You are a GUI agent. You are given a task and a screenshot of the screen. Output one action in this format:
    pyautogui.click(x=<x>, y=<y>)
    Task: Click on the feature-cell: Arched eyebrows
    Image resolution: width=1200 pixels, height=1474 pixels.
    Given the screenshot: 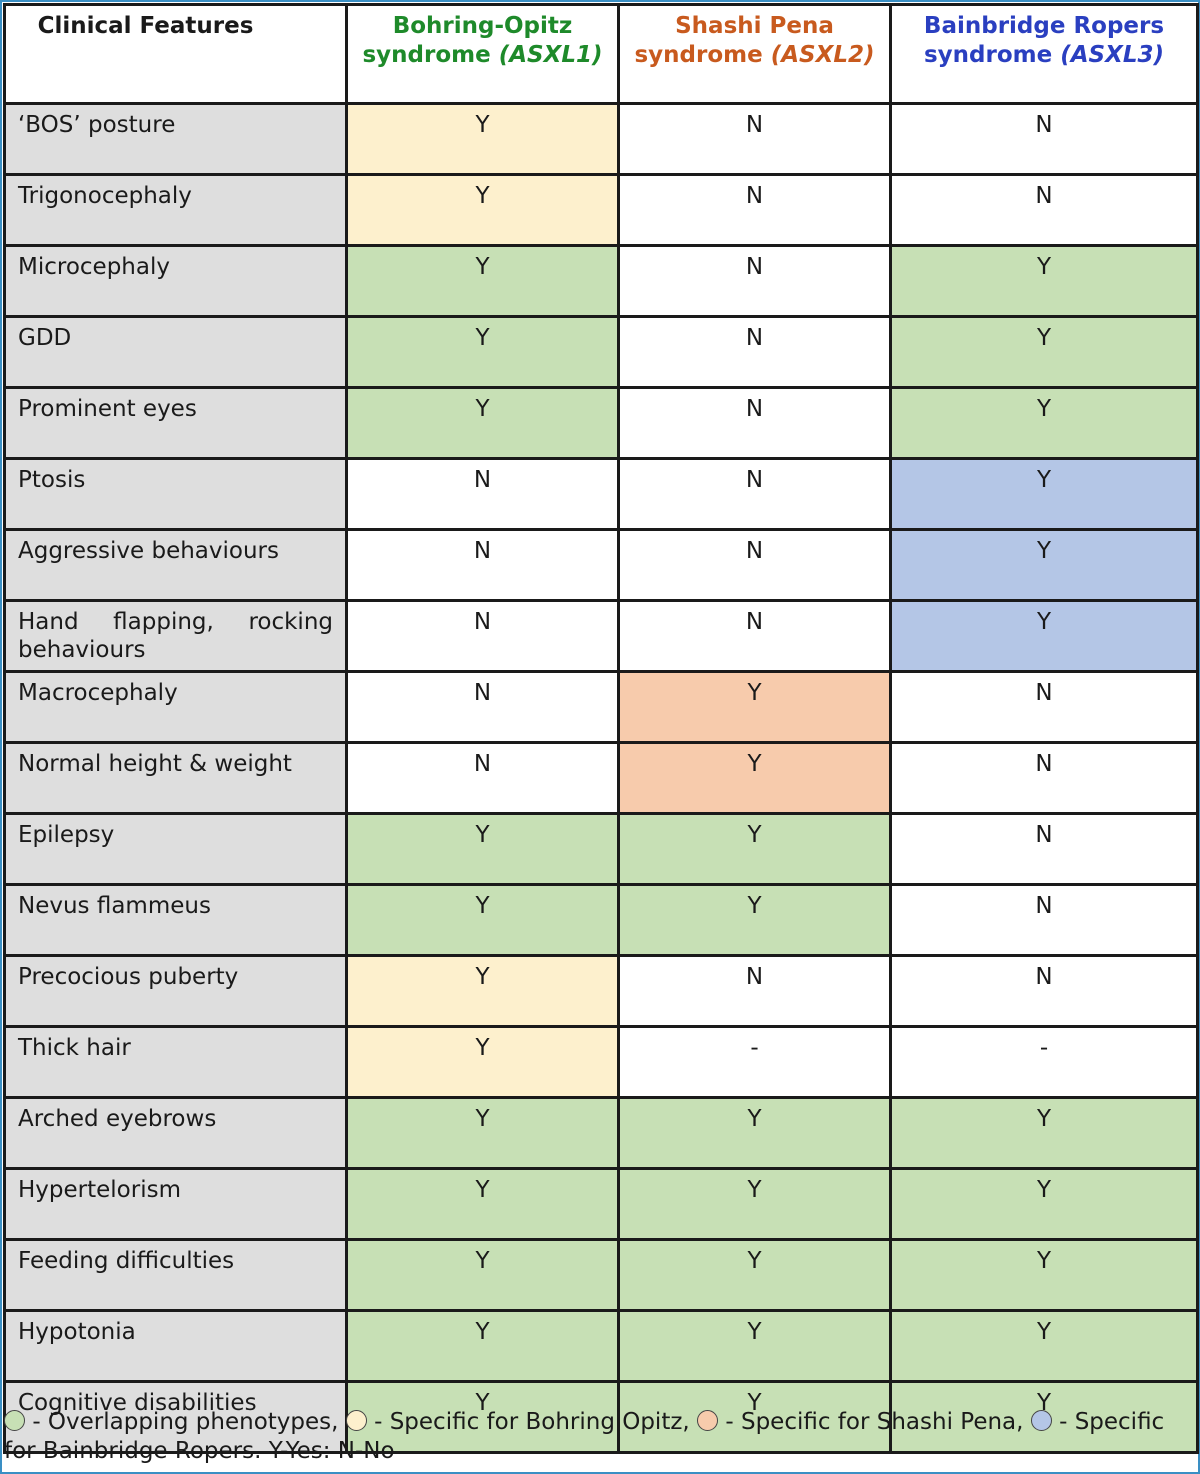 What is the action you would take?
    pyautogui.click(x=175, y=1133)
    